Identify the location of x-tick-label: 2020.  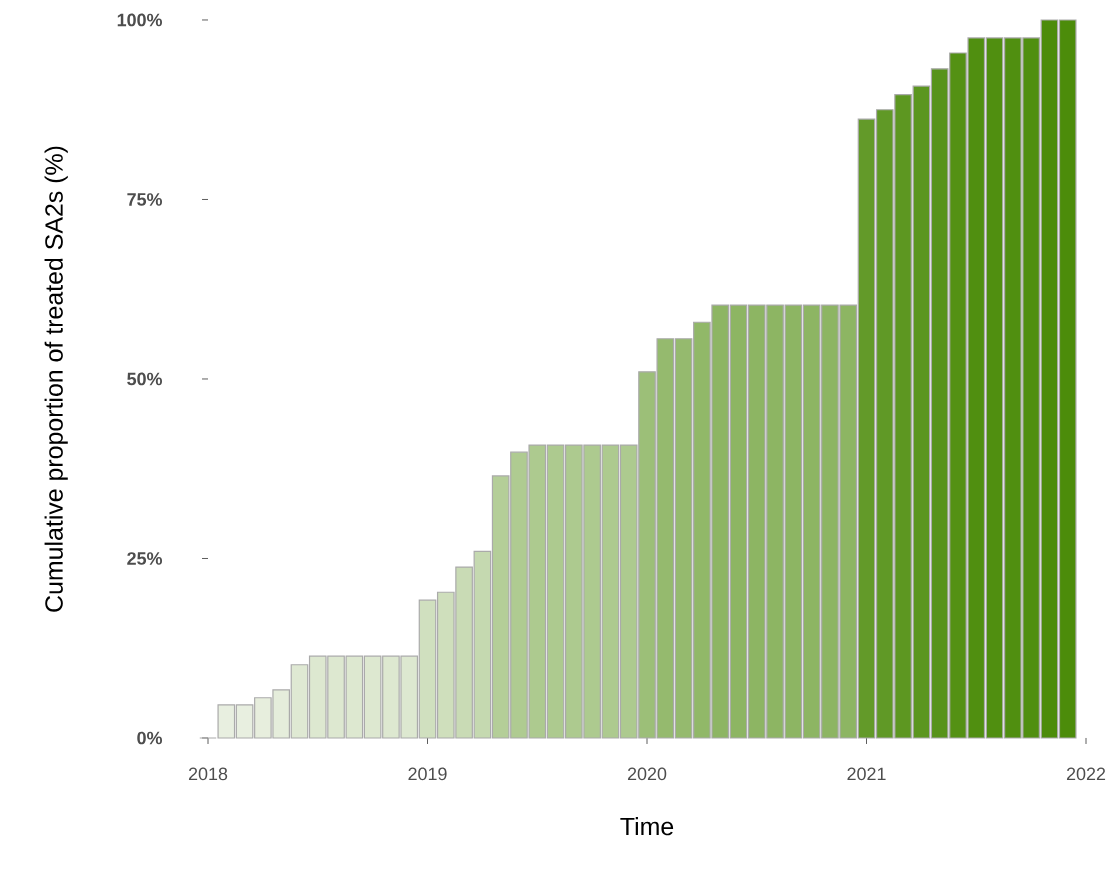
(647, 774).